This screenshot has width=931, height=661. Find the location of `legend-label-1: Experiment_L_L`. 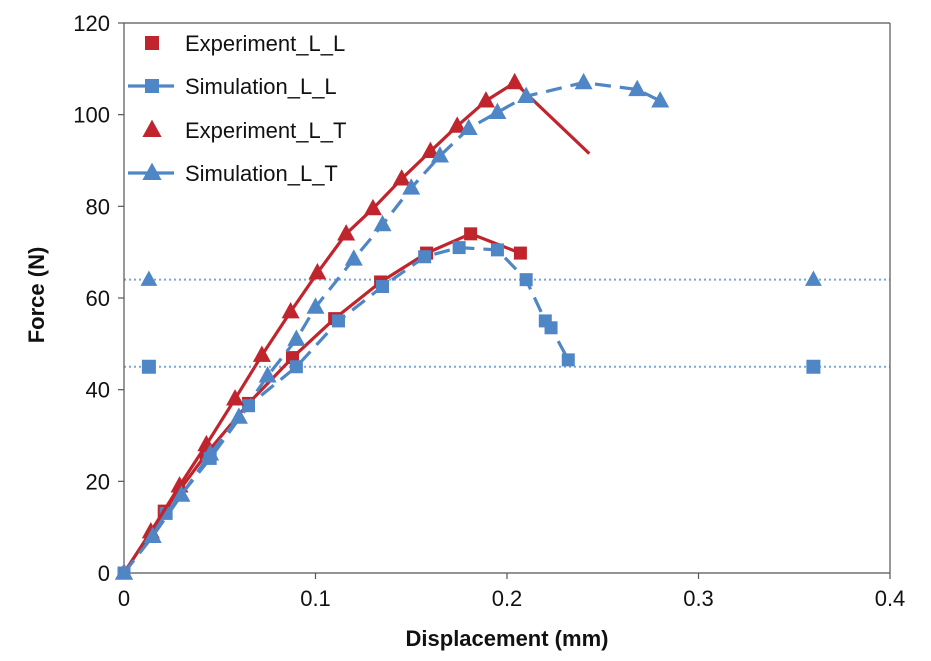

legend-label-1: Experiment_L_L is located at coordinates (265, 43).